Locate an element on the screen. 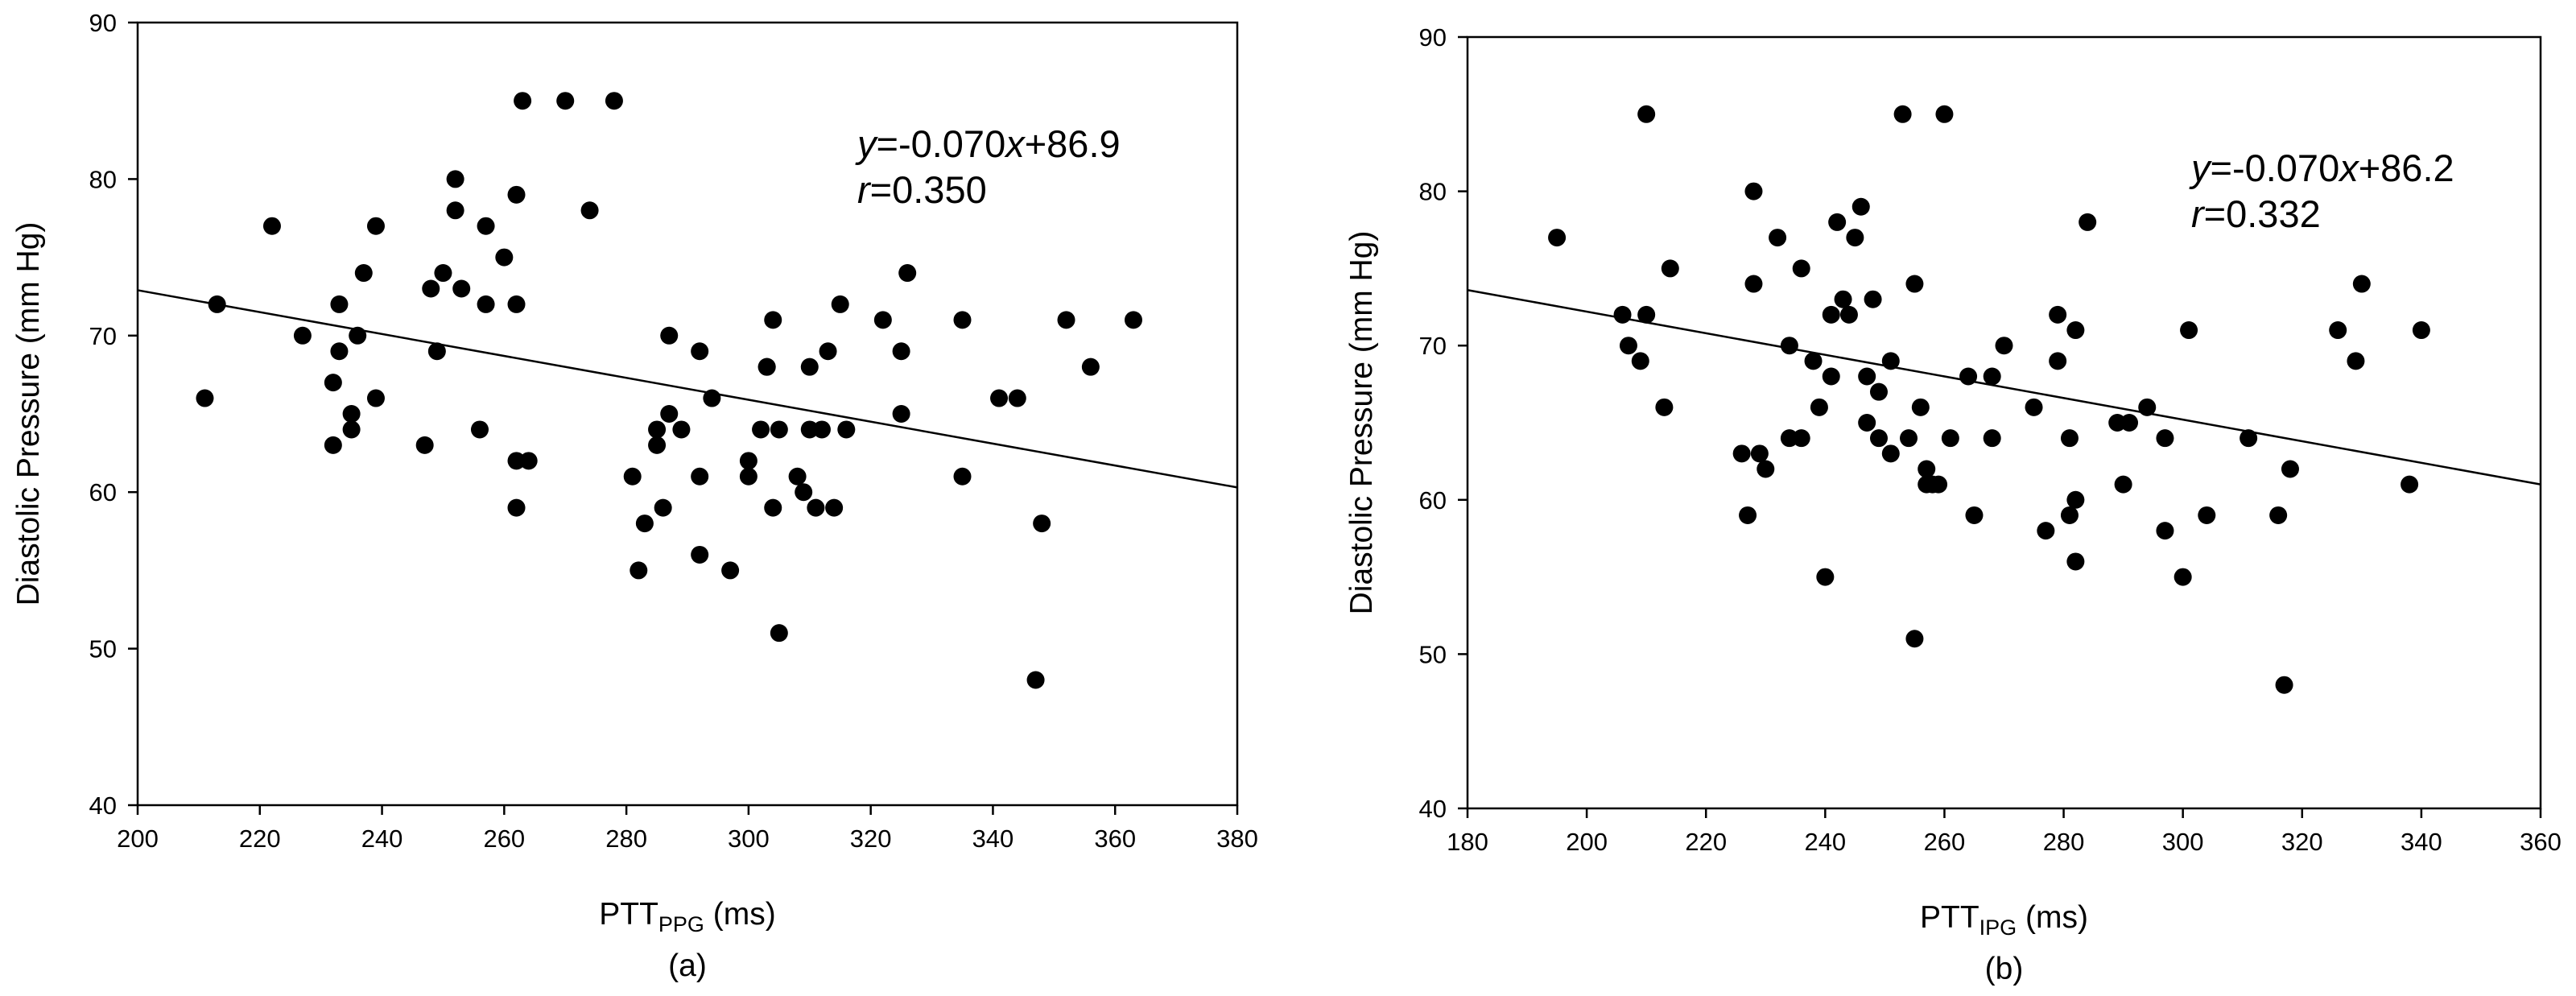 This screenshot has height=996, width=2576. correlation-coefficient: r=0.332 is located at coordinates (2256, 213).